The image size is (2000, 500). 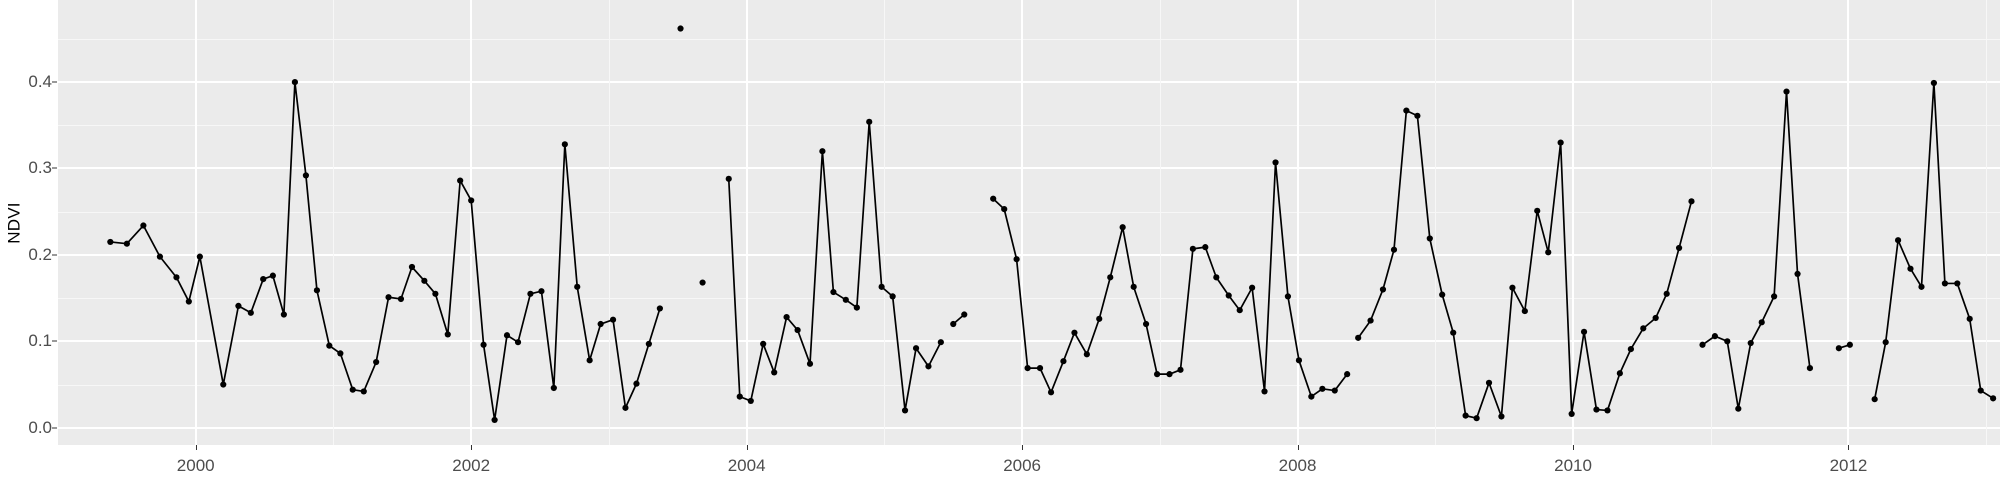 I want to click on y-axis-tick-label: 0.2, so click(x=40, y=254).